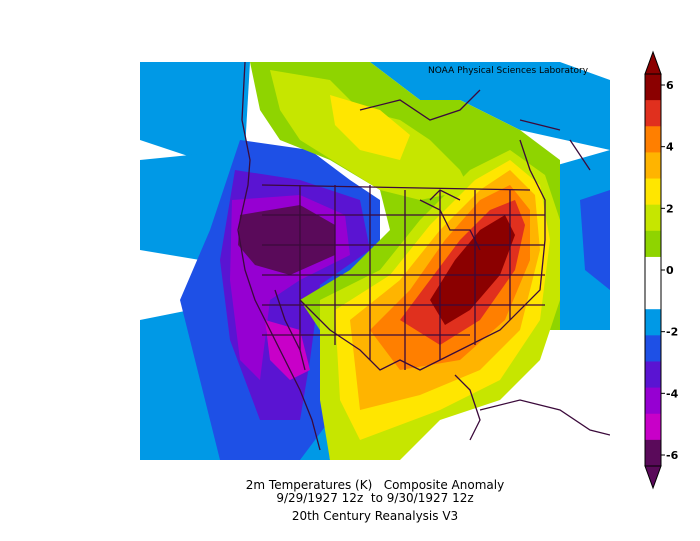 Image resolution: width=700 pixels, height=541 pixels. Describe the element at coordinates (670, 147) in the screenshot. I see `colorbar-tick-label: 4` at that location.